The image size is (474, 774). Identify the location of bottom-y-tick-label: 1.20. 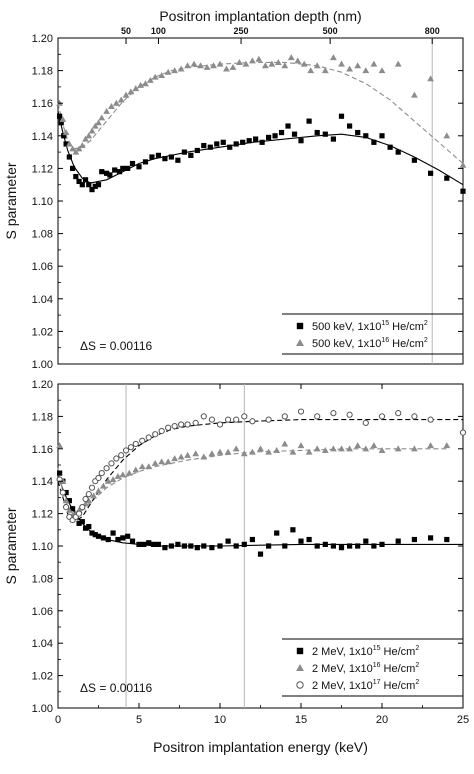
(42, 385).